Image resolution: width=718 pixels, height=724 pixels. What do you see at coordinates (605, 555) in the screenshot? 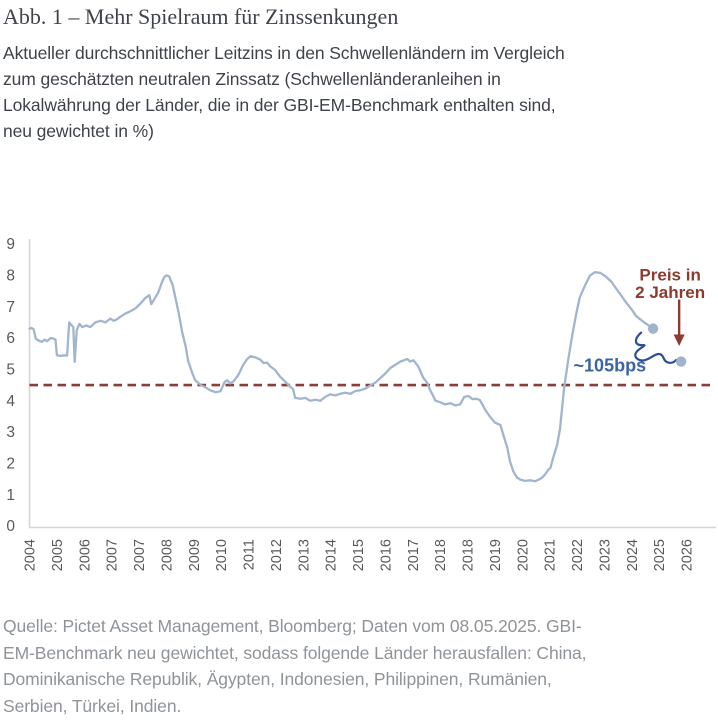
I see `x-tick-label: 2023` at bounding box center [605, 555].